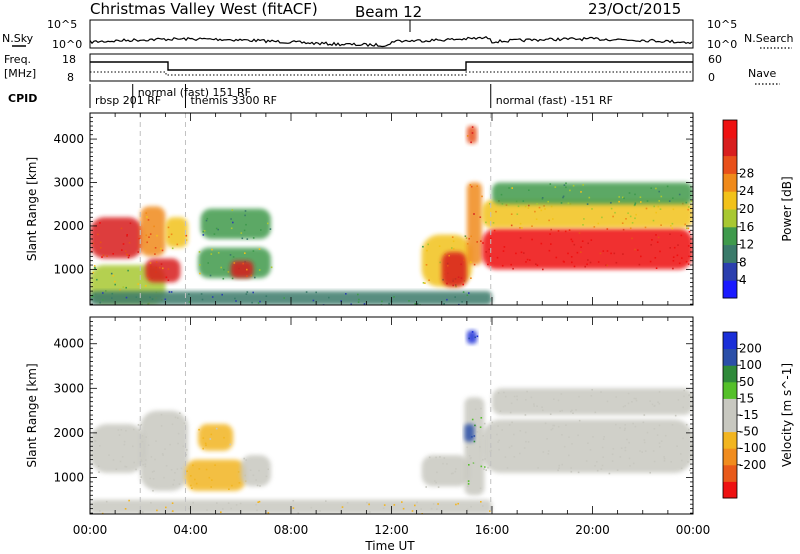 The height and width of the screenshot is (554, 800). Describe the element at coordinates (398, 34) in the screenshot. I see `noise-panel: N.Sky 10^5 10^0 10^5 10^0 N.Search` at that location.